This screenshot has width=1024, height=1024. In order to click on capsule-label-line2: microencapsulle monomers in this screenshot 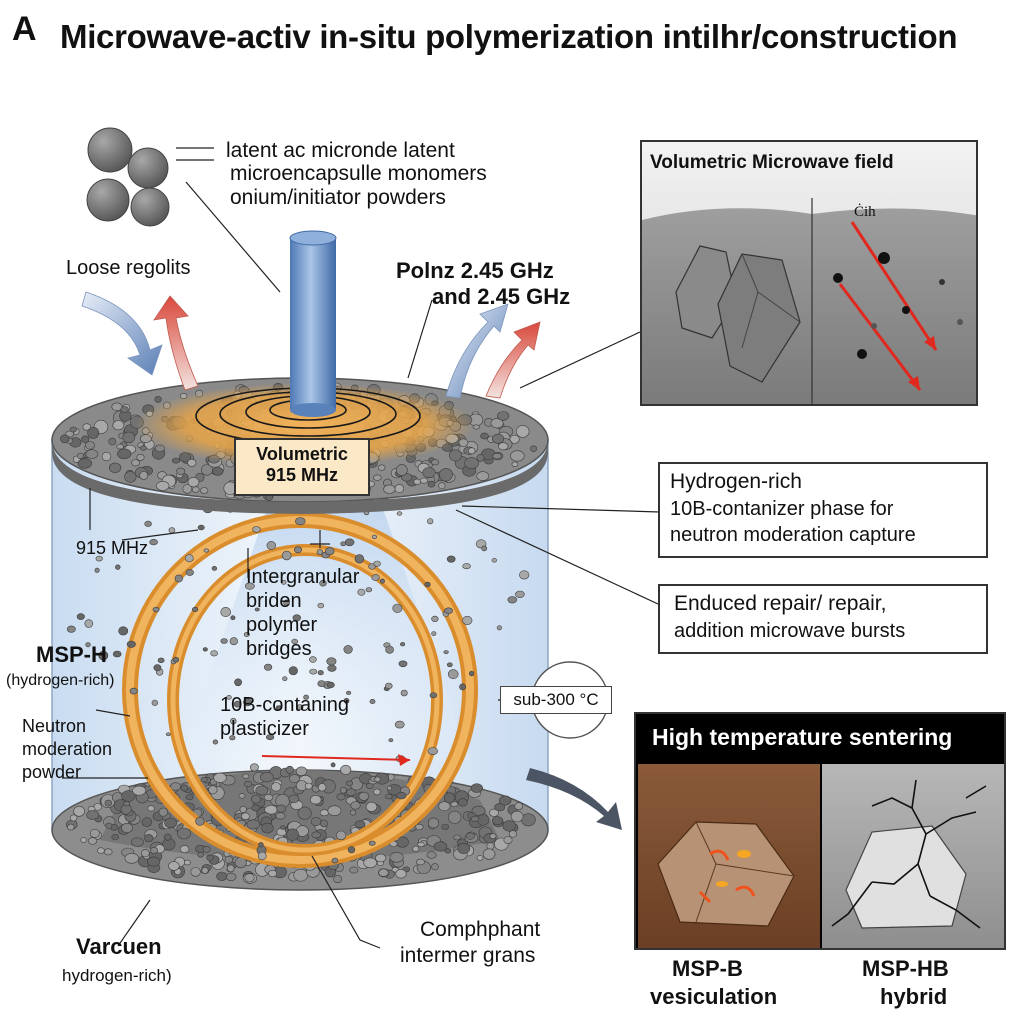, I will do `click(358, 173)`.